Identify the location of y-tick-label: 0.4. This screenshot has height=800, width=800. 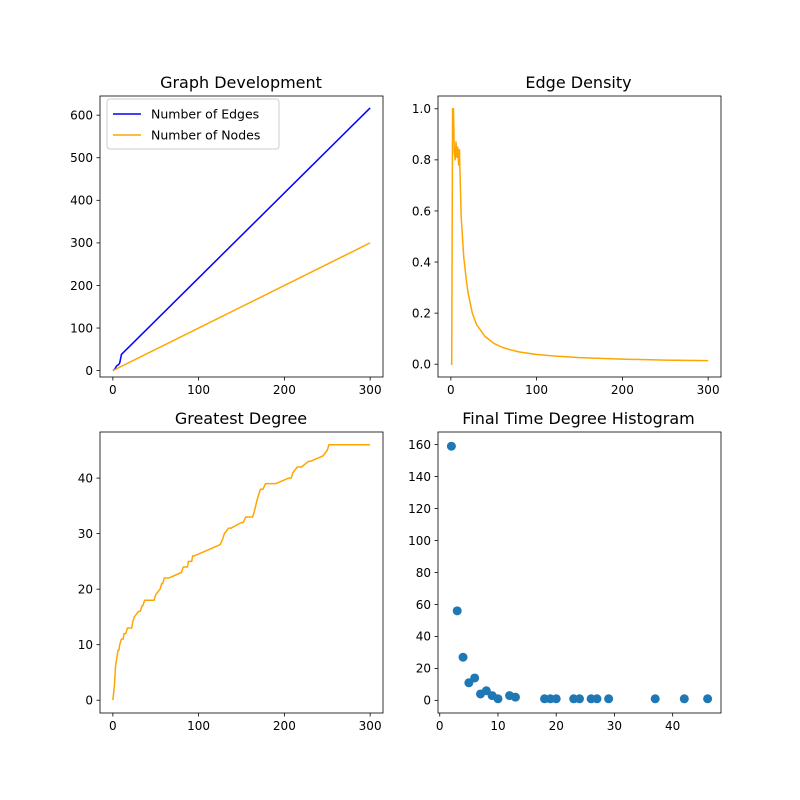
(421, 262).